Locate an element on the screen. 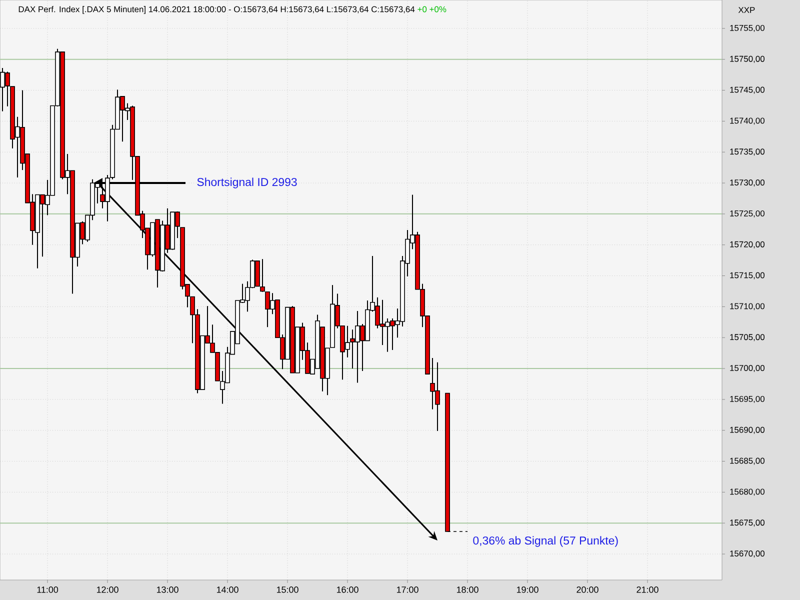 This screenshot has height=600, width=800. y-tick-label: 15720,00 is located at coordinates (747, 244).